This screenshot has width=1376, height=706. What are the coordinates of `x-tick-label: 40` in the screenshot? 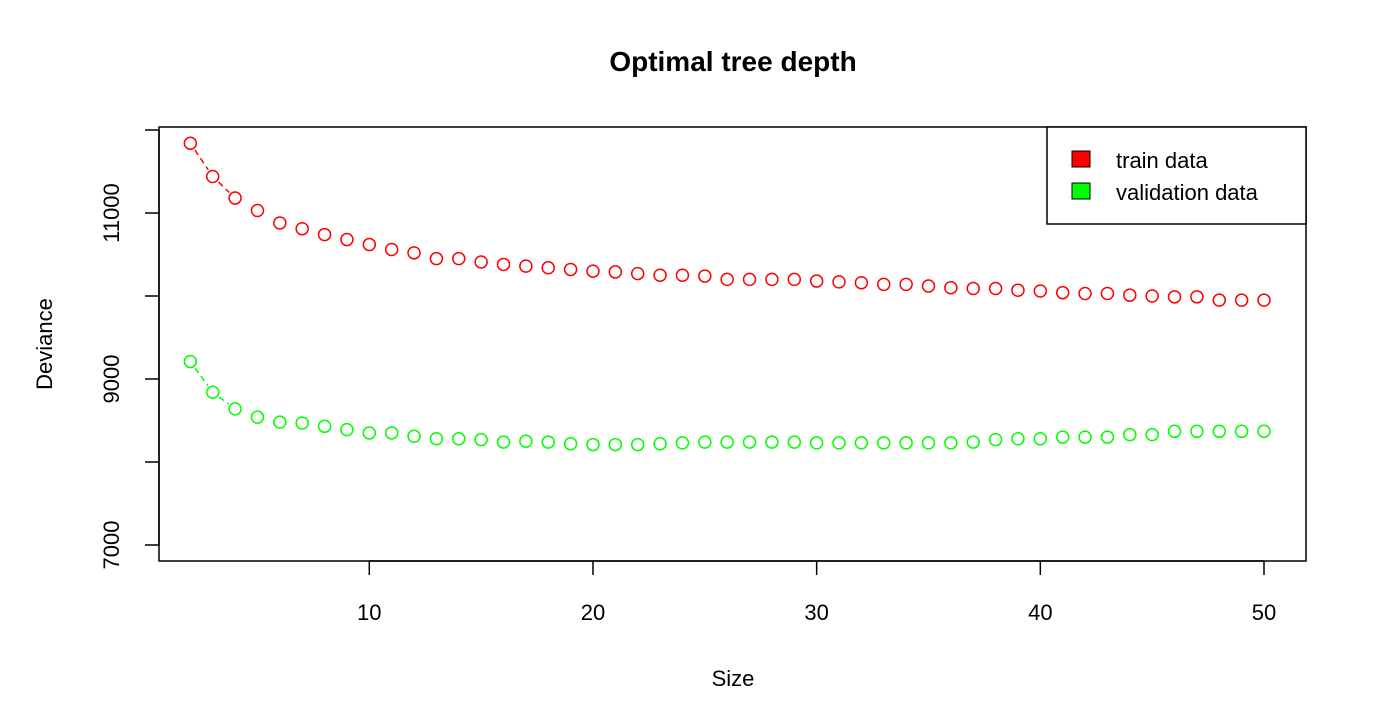 It's located at (1040, 612).